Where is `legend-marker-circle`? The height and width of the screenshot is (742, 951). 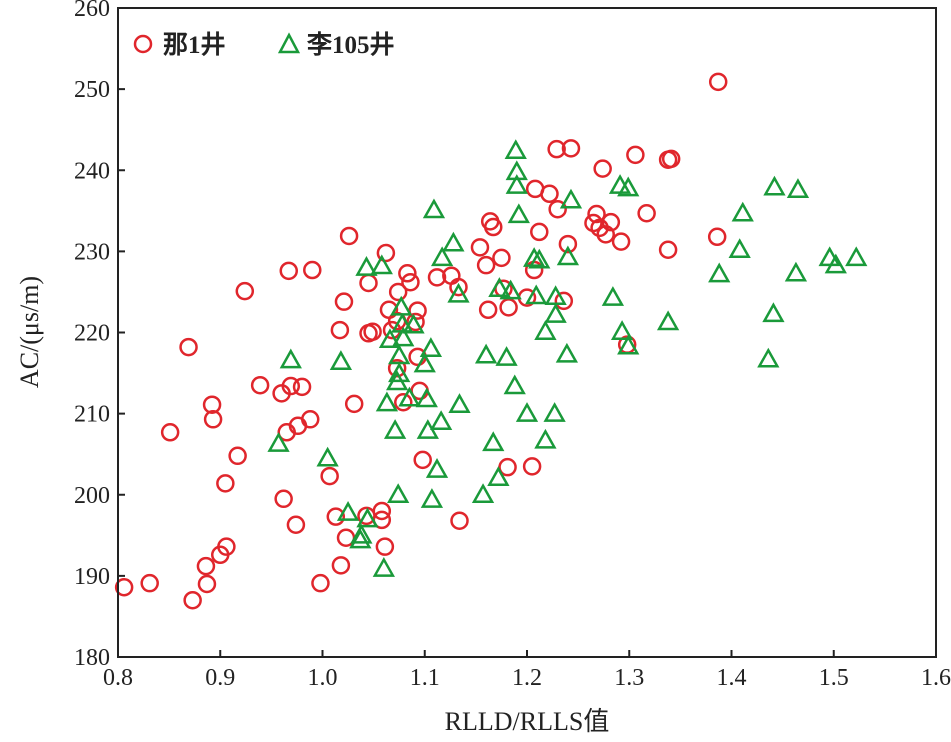
legend-marker-circle is located at coordinates (143, 44).